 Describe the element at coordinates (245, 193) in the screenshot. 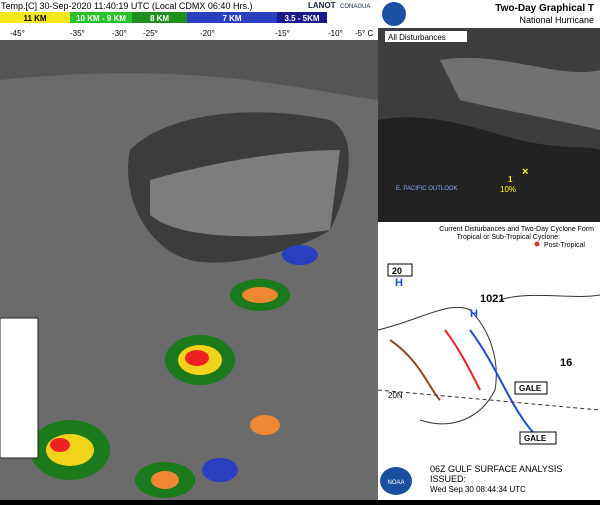

I see `clouds` at that location.